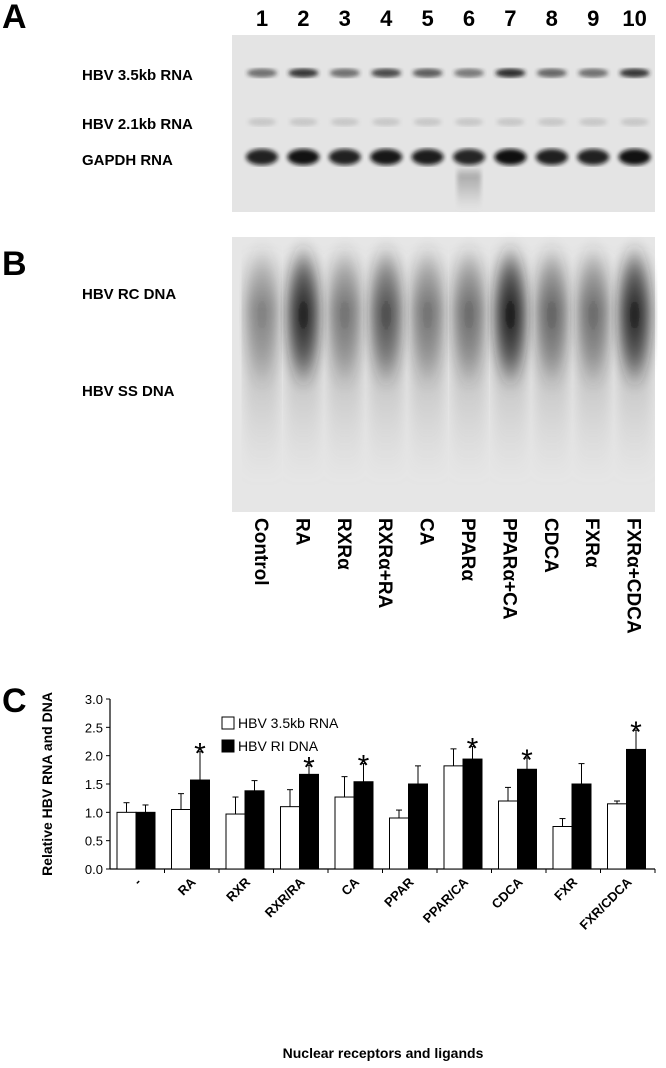 This screenshot has height=1068, width=666. What do you see at coordinates (550, 545) in the screenshot?
I see `lane-label: CDCA` at bounding box center [550, 545].